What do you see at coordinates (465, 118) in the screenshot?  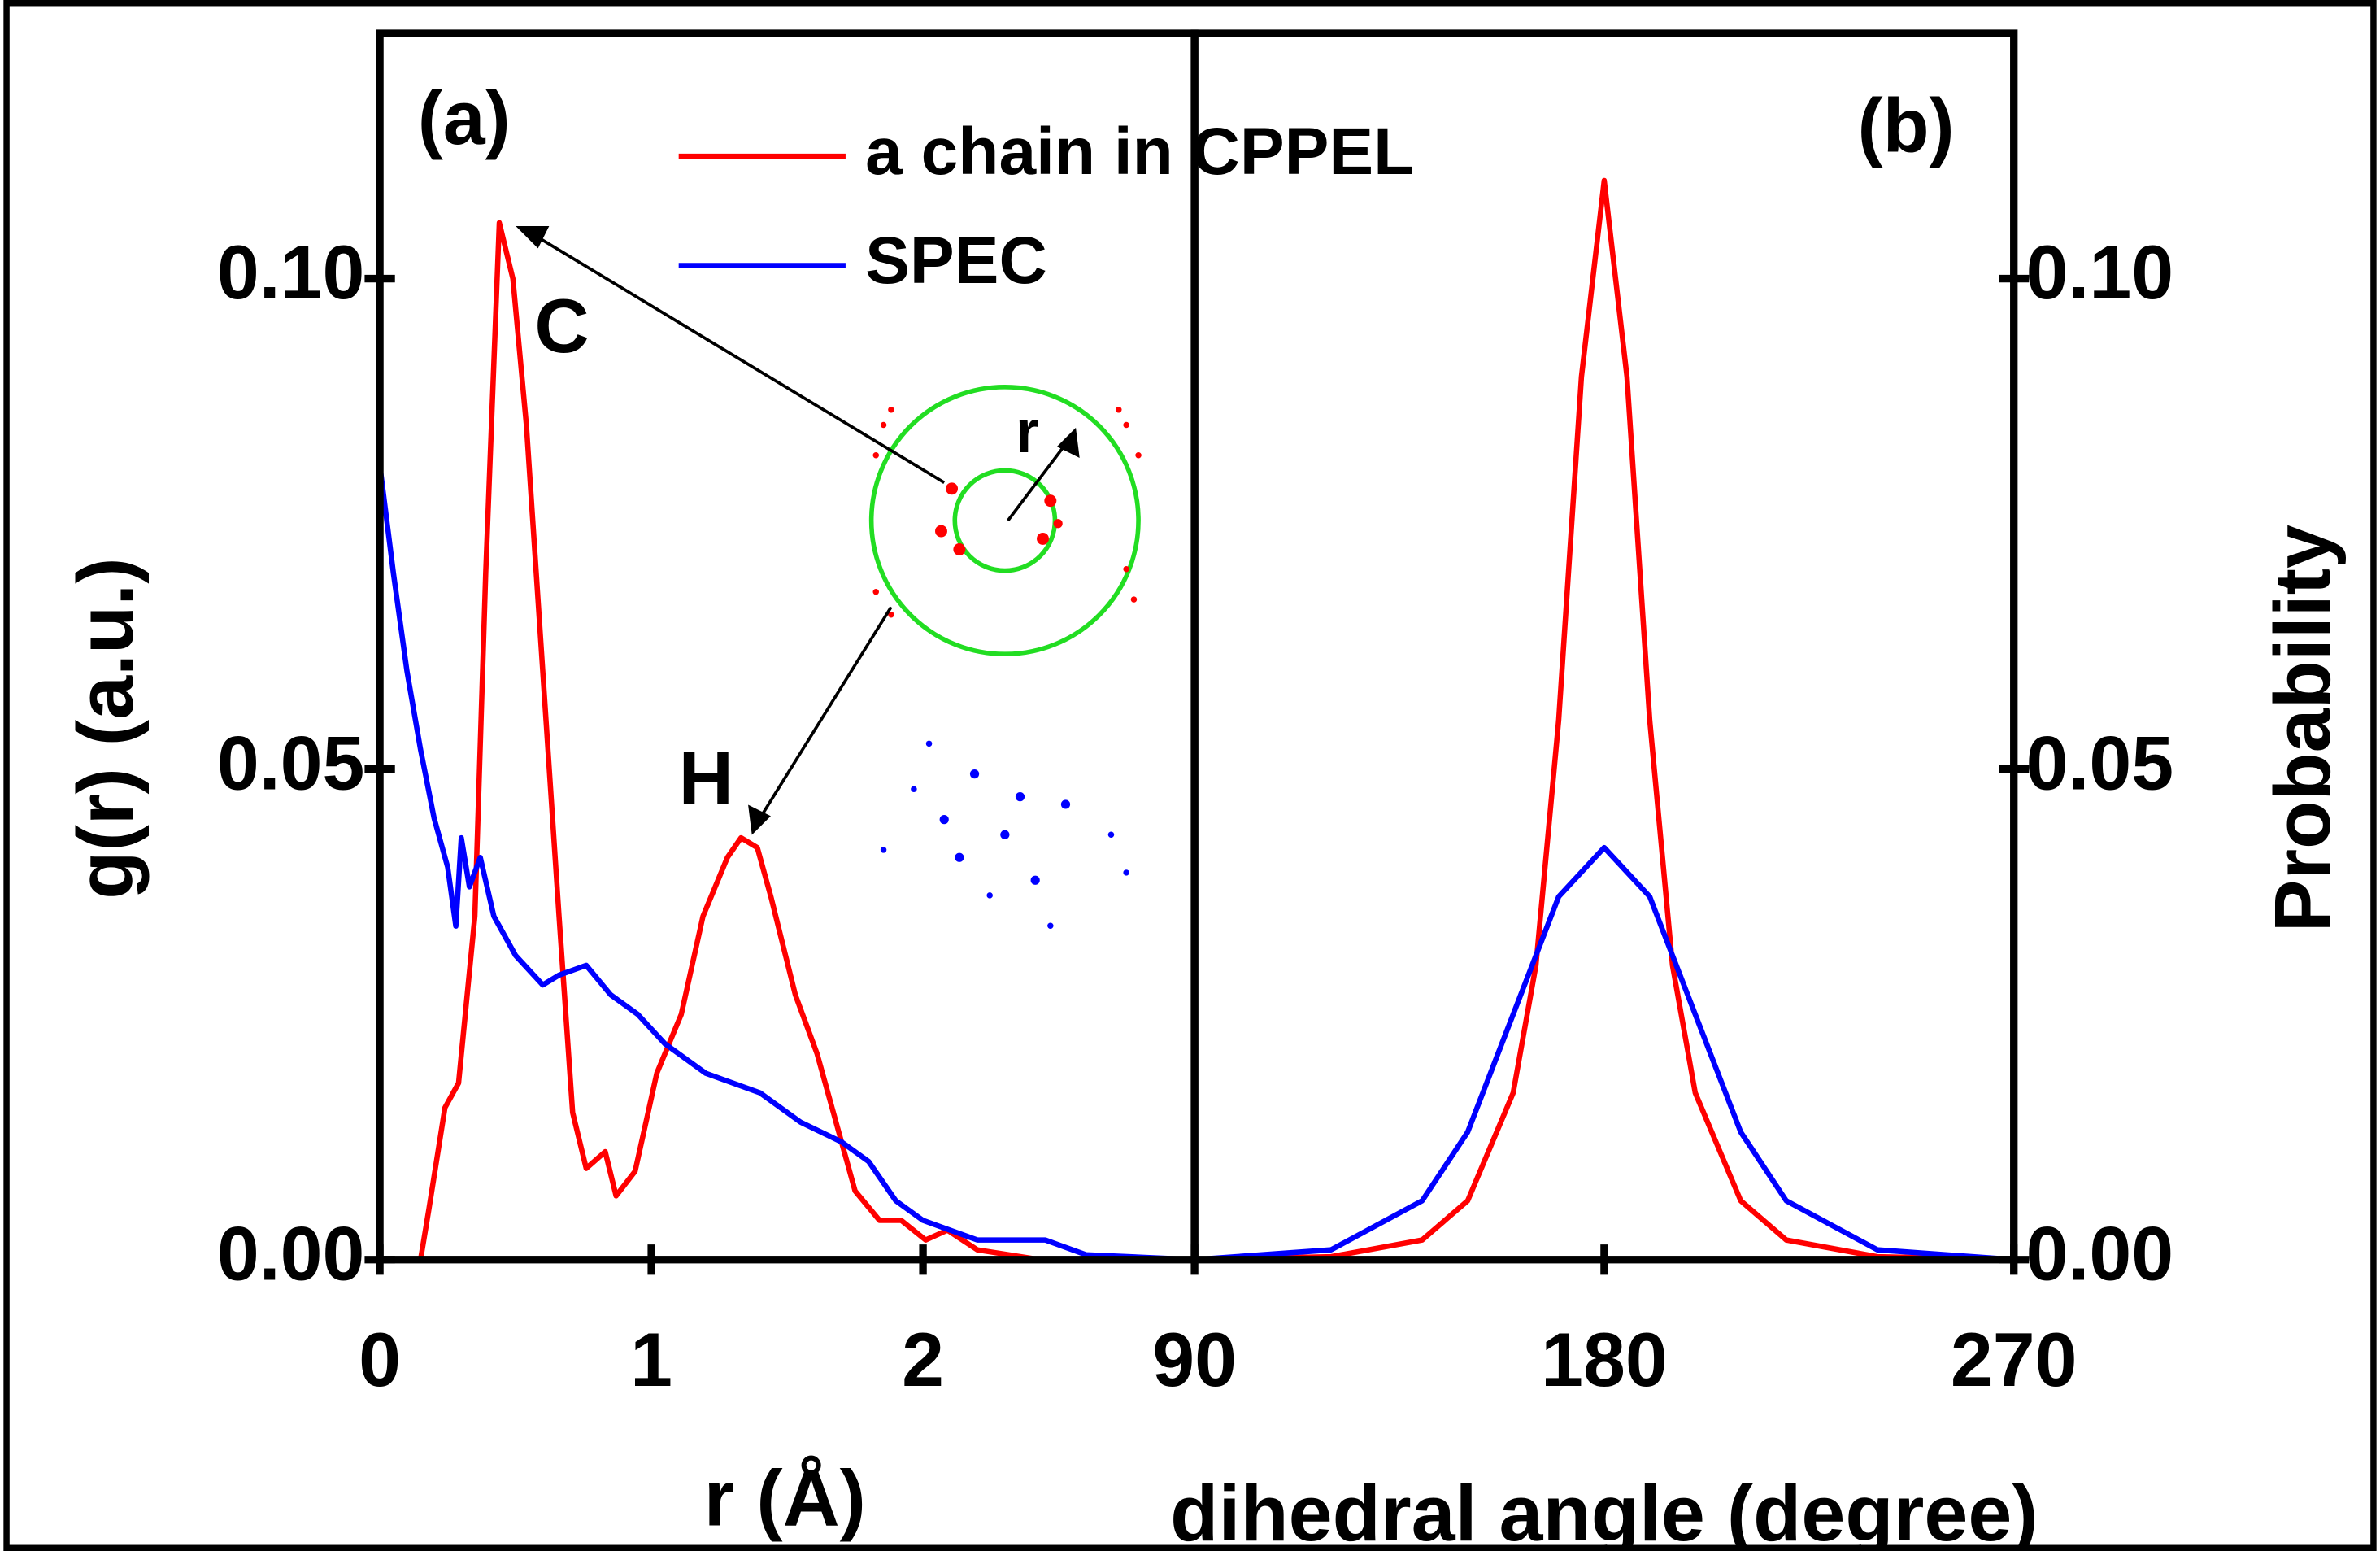 I see `panel-label: (a)` at bounding box center [465, 118].